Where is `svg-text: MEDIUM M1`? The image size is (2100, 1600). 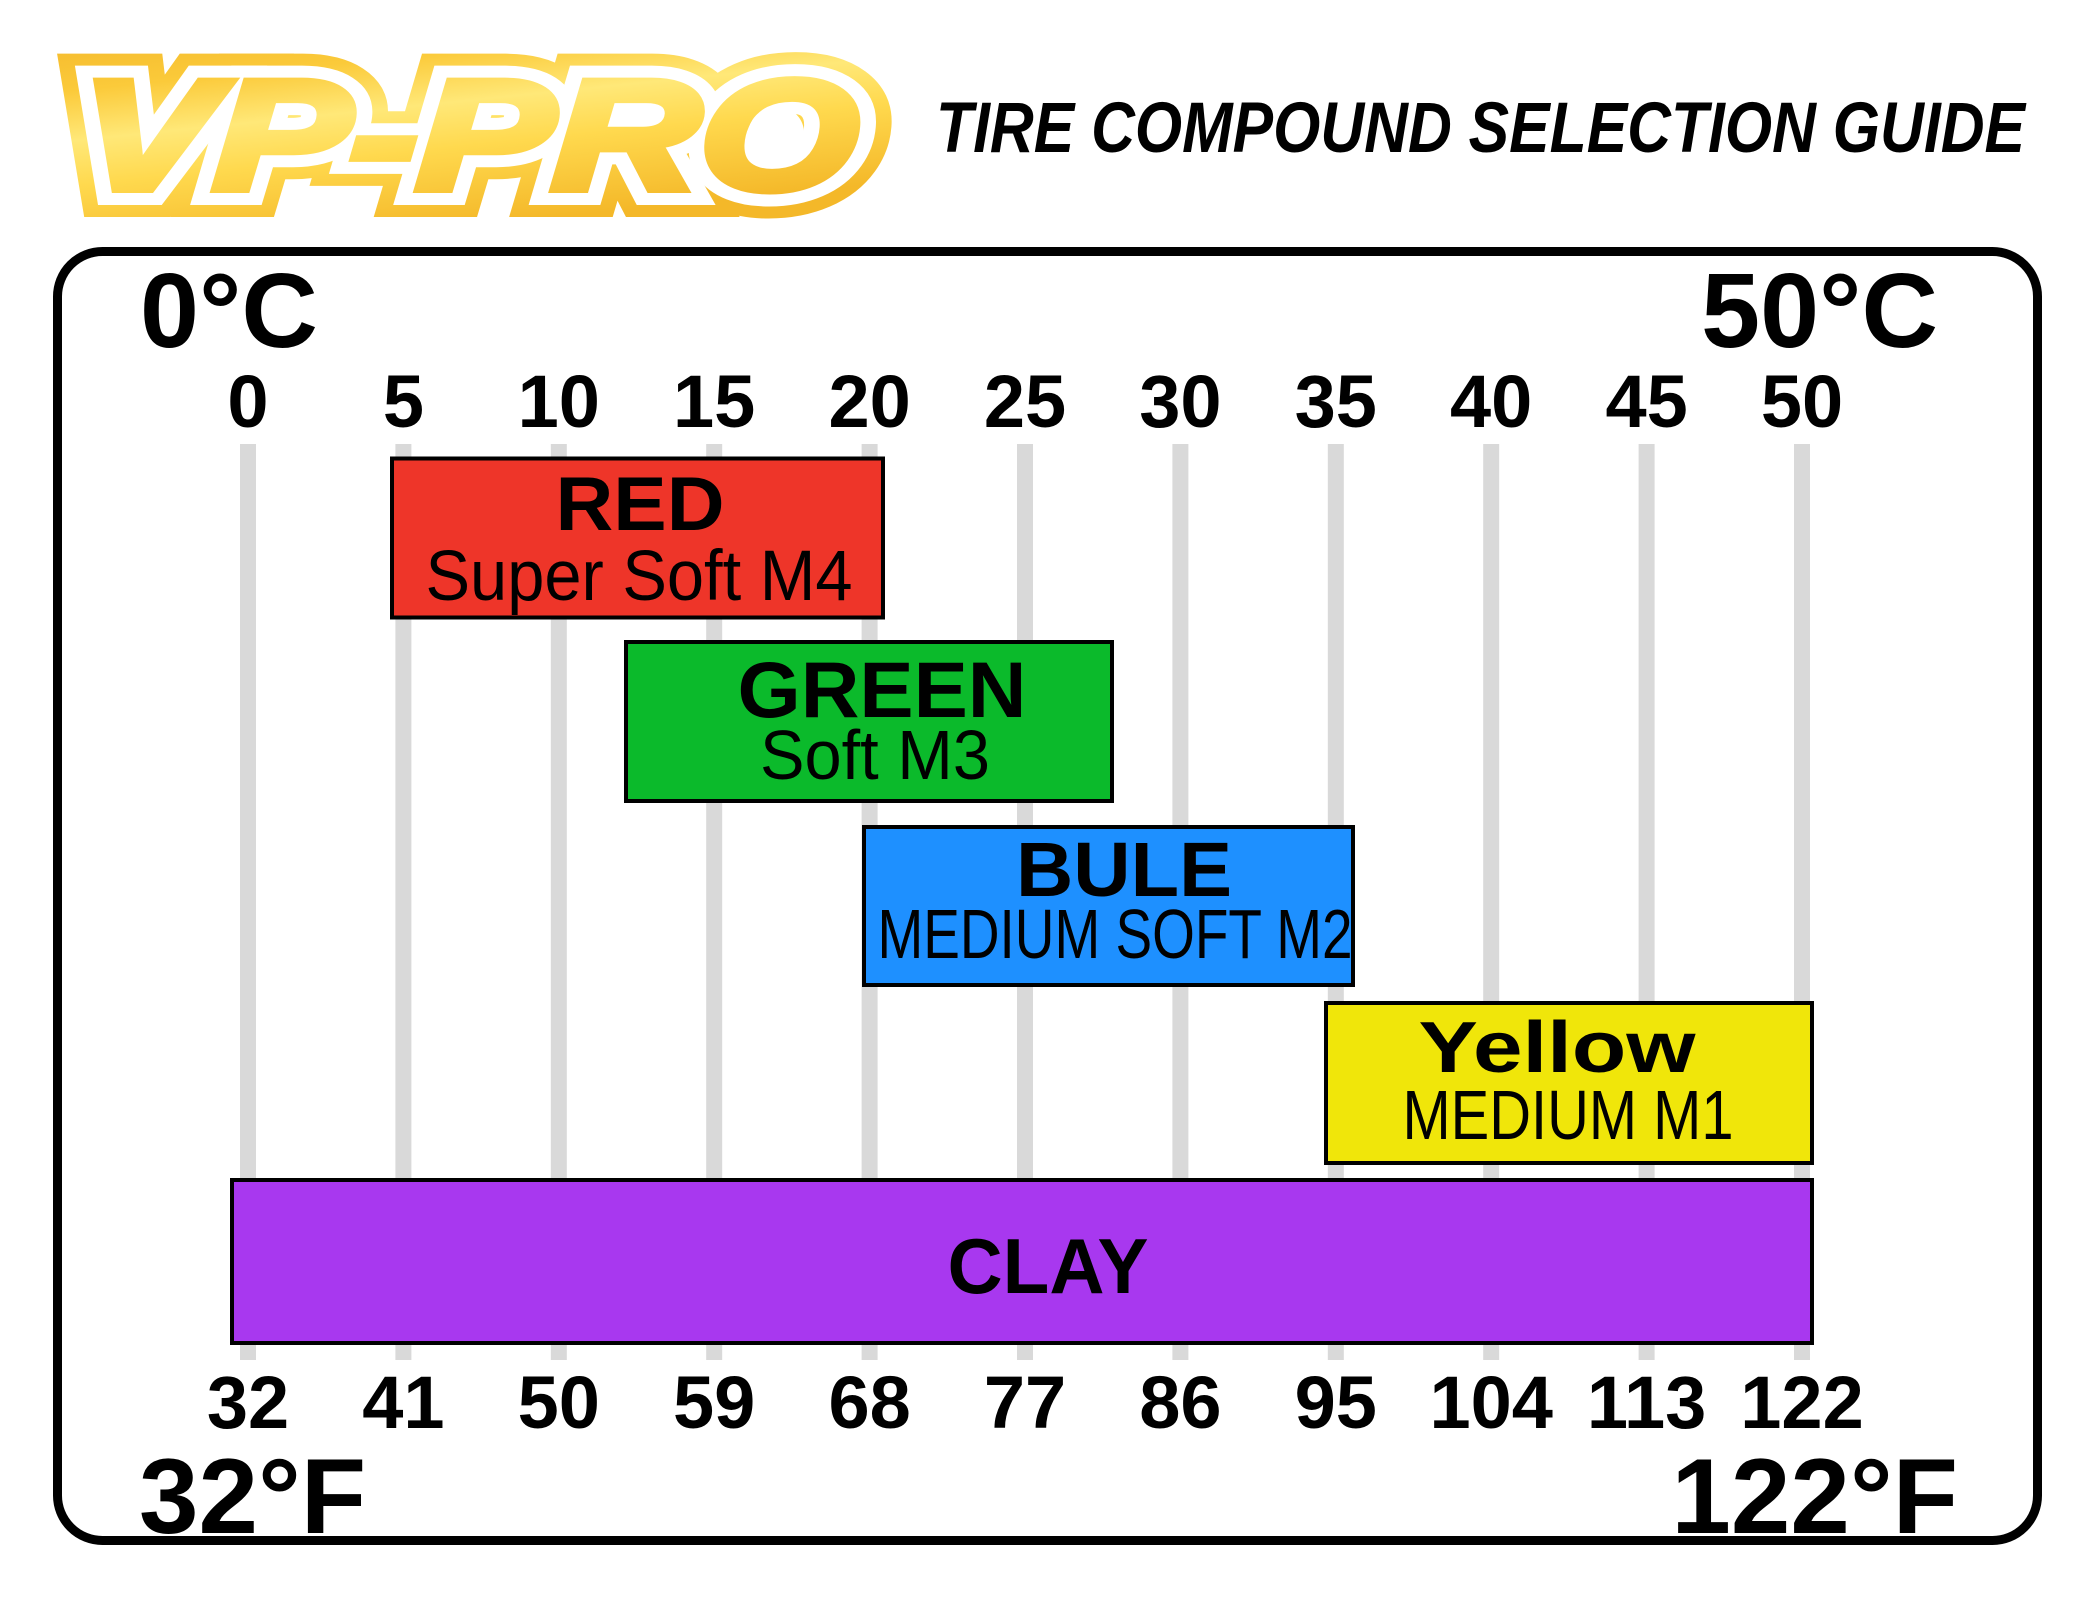
svg-text: MEDIUM M1 is located at coordinates (1568, 1115).